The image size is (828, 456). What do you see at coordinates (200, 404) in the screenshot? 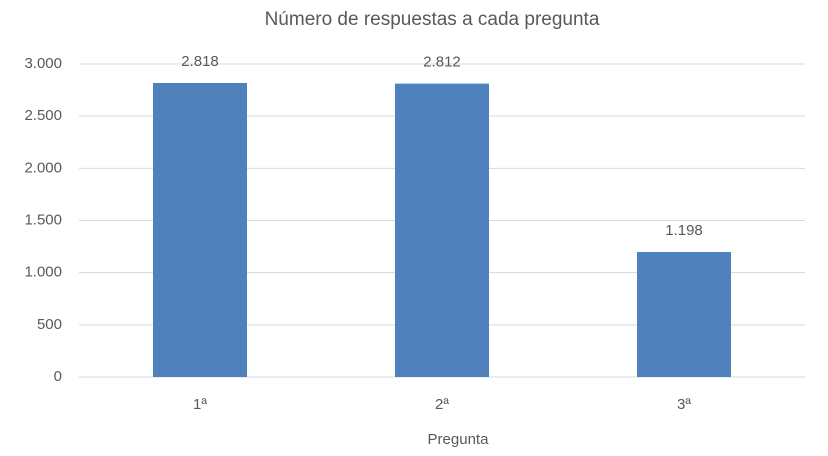
I see `x-tick-label: 1ª` at bounding box center [200, 404].